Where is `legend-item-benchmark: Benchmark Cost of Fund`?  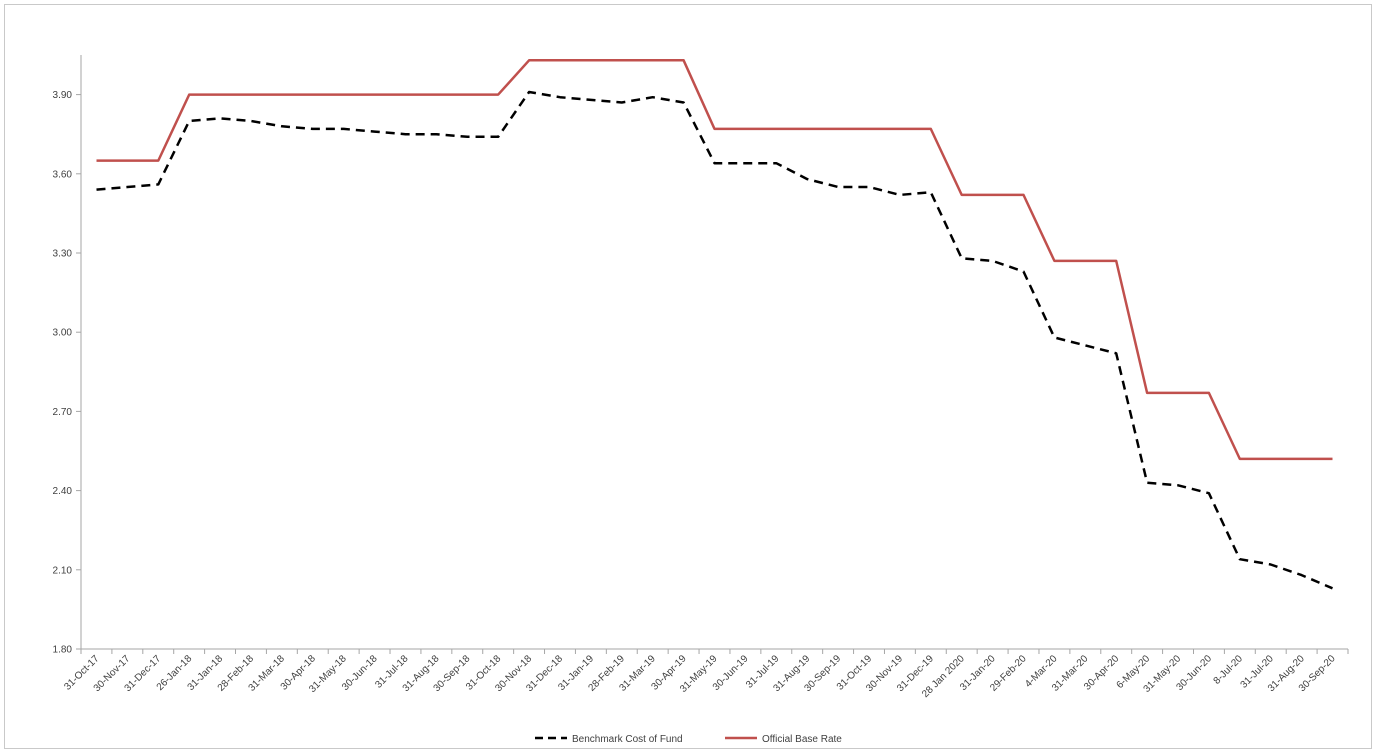
legend-item-benchmark: Benchmark Cost of Fund is located at coordinates (609, 739).